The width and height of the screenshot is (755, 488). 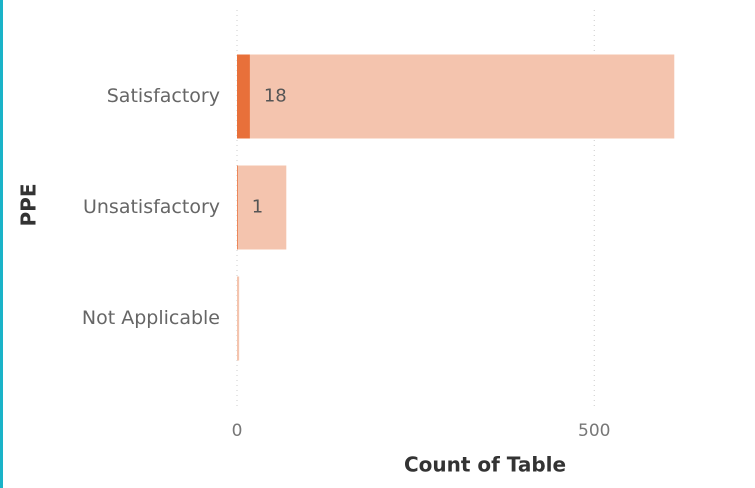 I want to click on y-tick-label: Not Applicable, so click(x=151, y=318).